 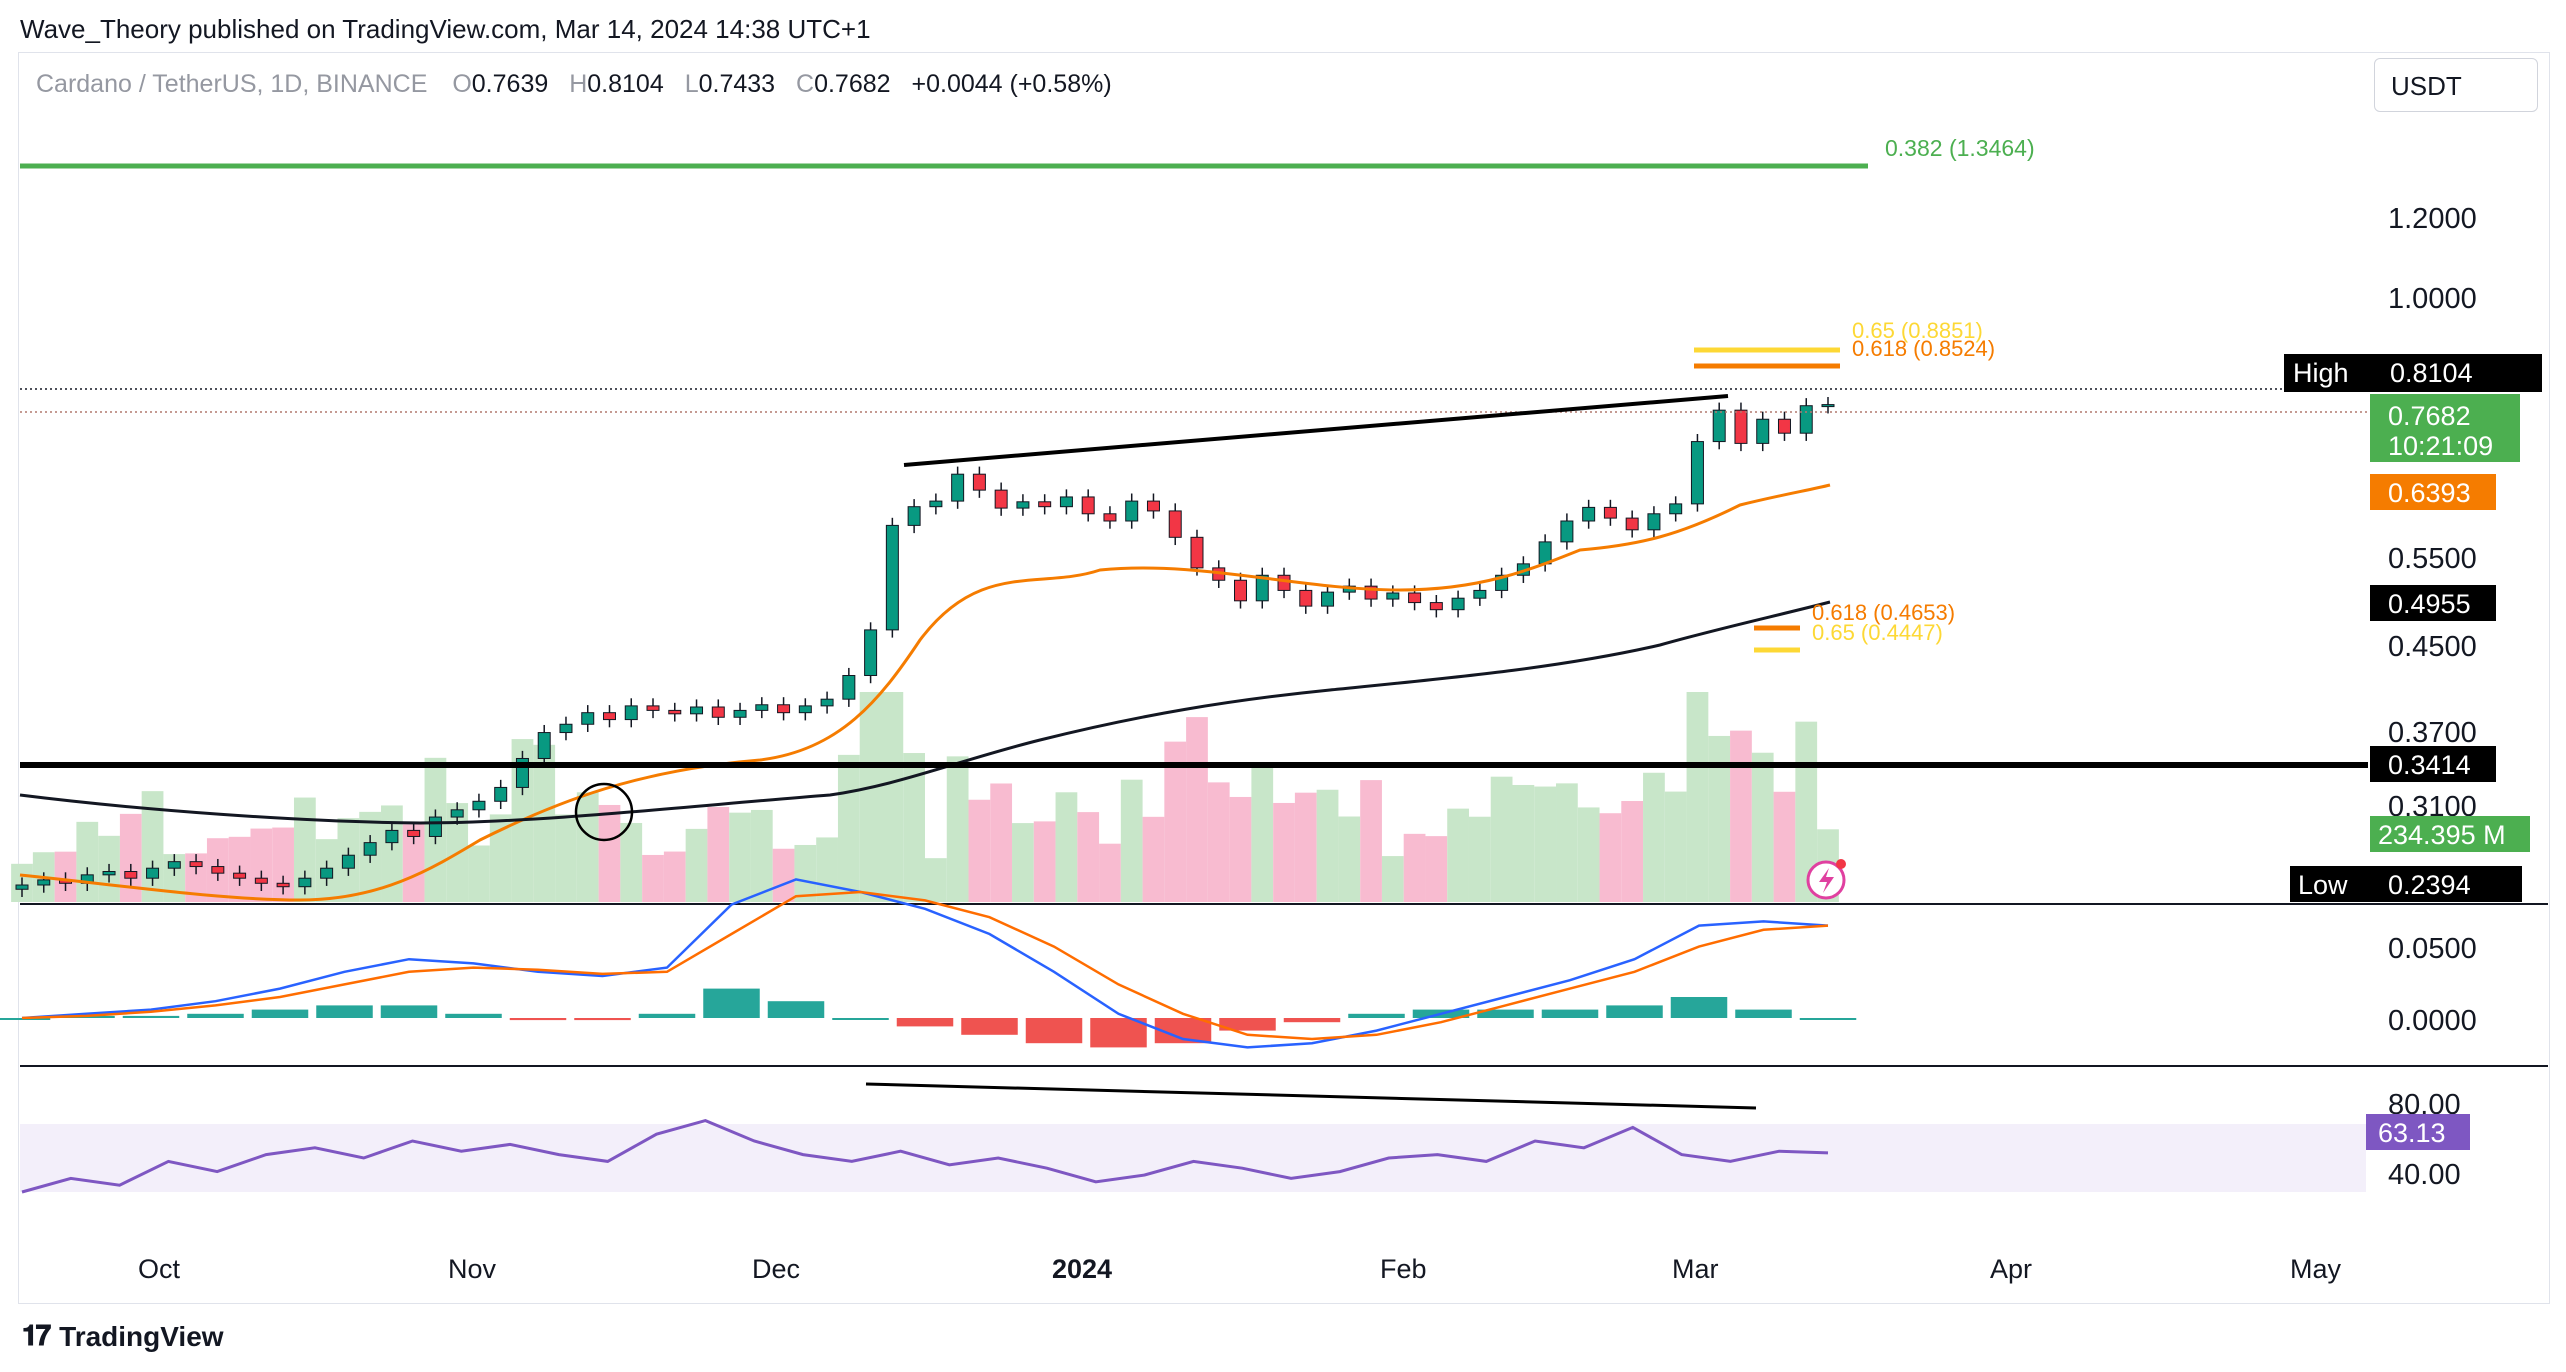 What do you see at coordinates (141, 1336) in the screenshot?
I see `brand-name: TradingView` at bounding box center [141, 1336].